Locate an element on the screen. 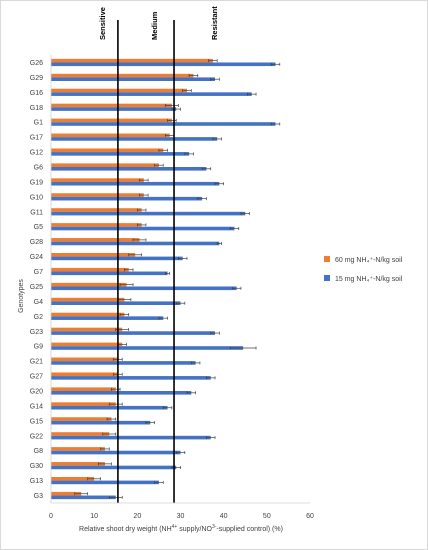 The height and width of the screenshot is (550, 428). category-label-g29: G29 is located at coordinates (36, 78).